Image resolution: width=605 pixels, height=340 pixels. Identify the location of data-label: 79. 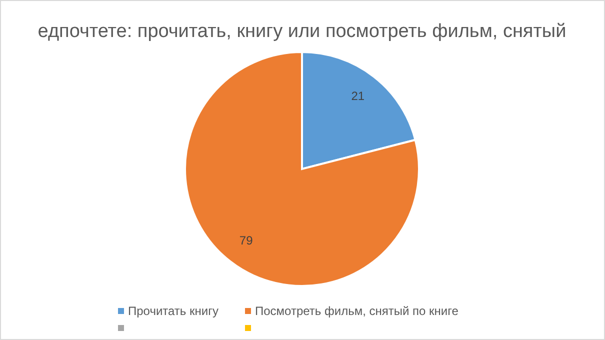
(246, 240).